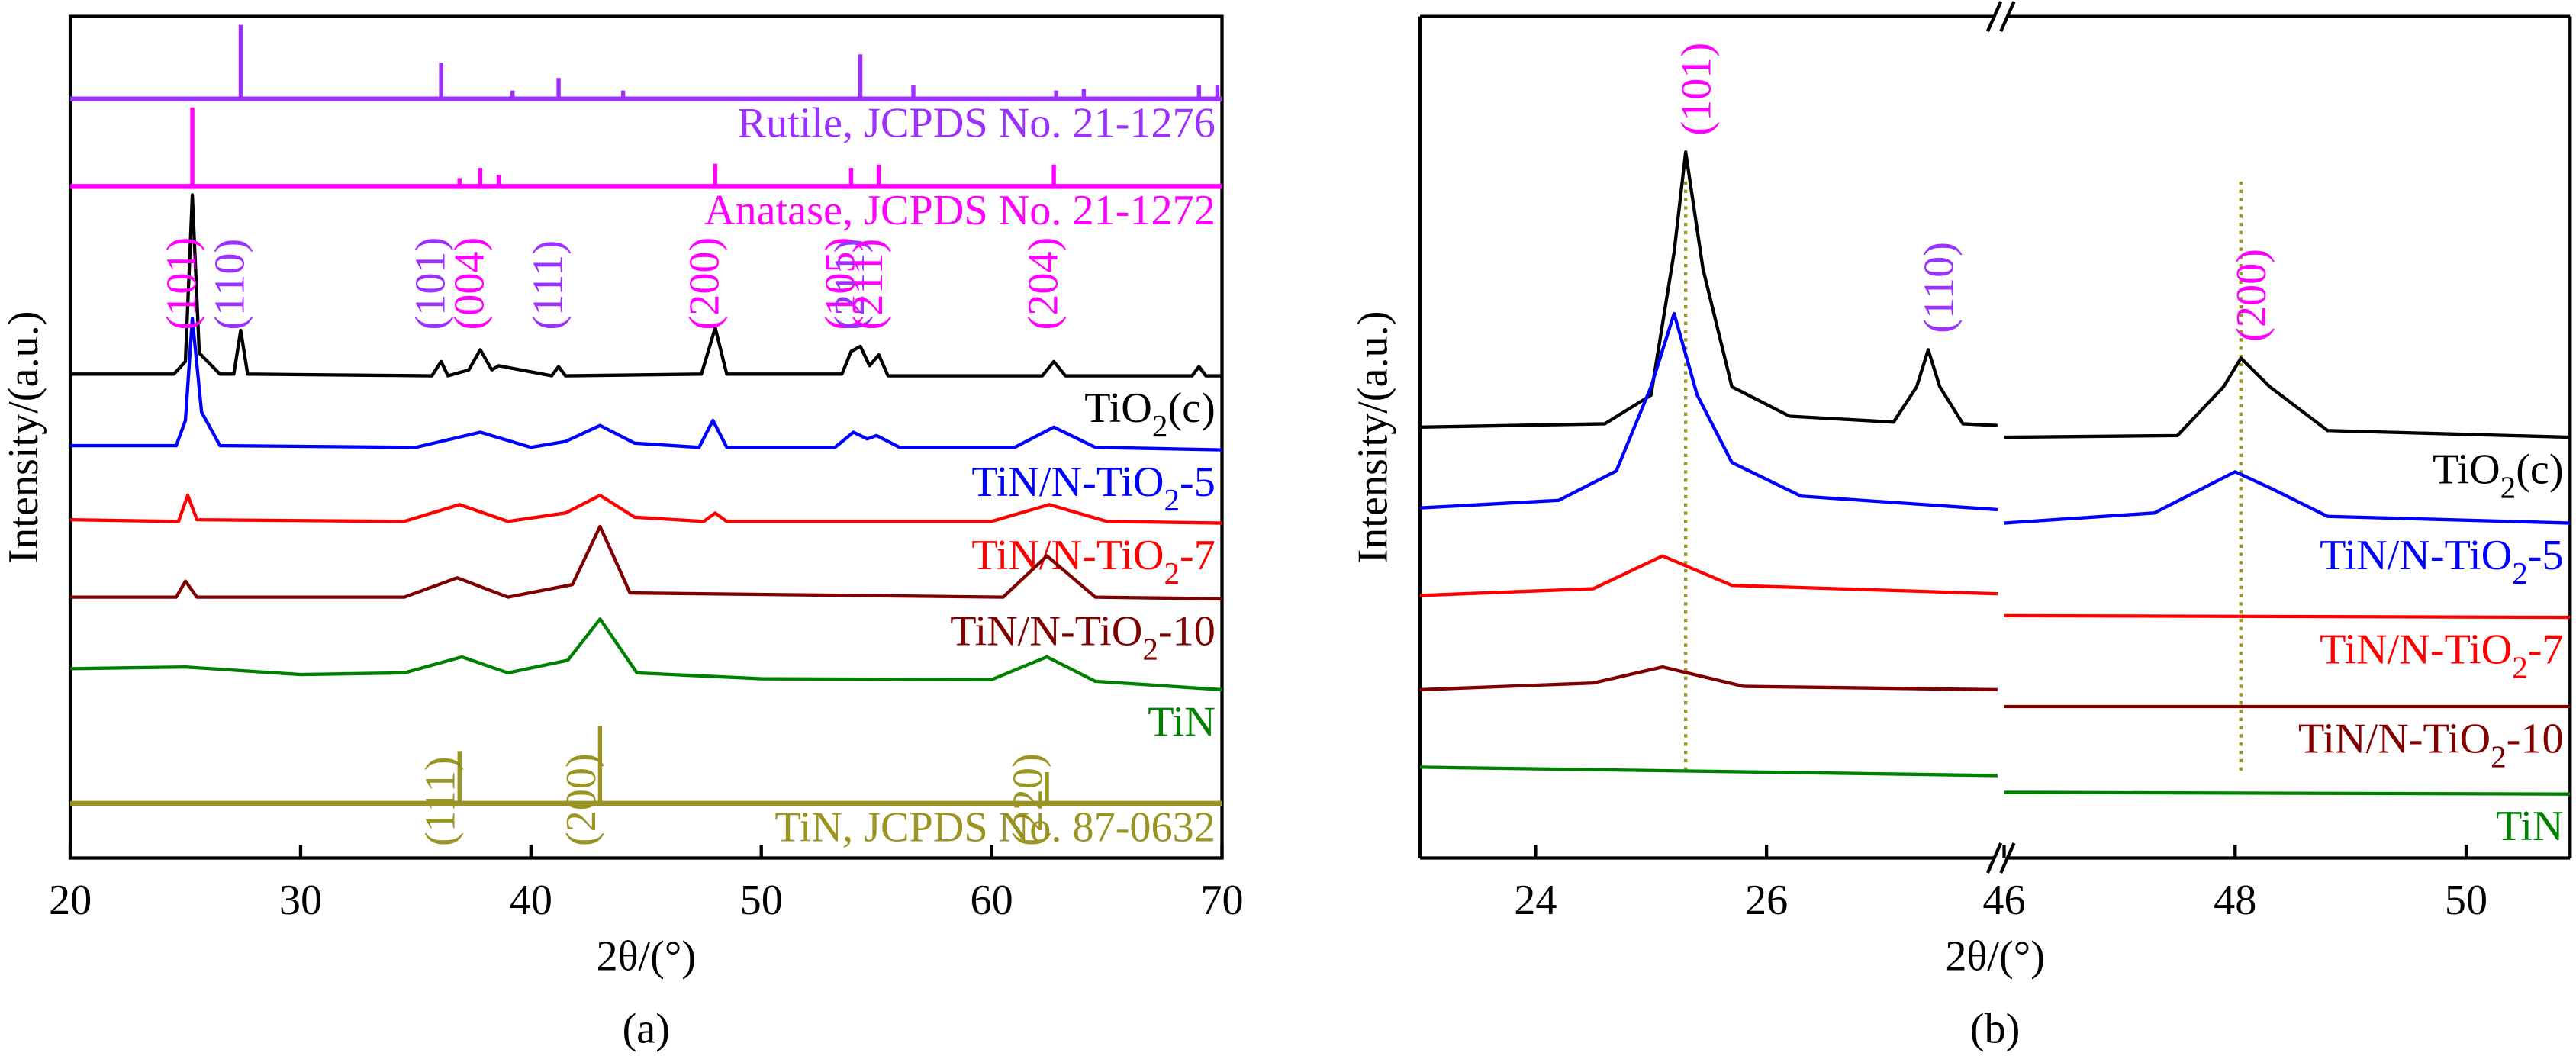 The width and height of the screenshot is (2576, 1056). What do you see at coordinates (70, 900) in the screenshot?
I see `x-tick-label: 20` at bounding box center [70, 900].